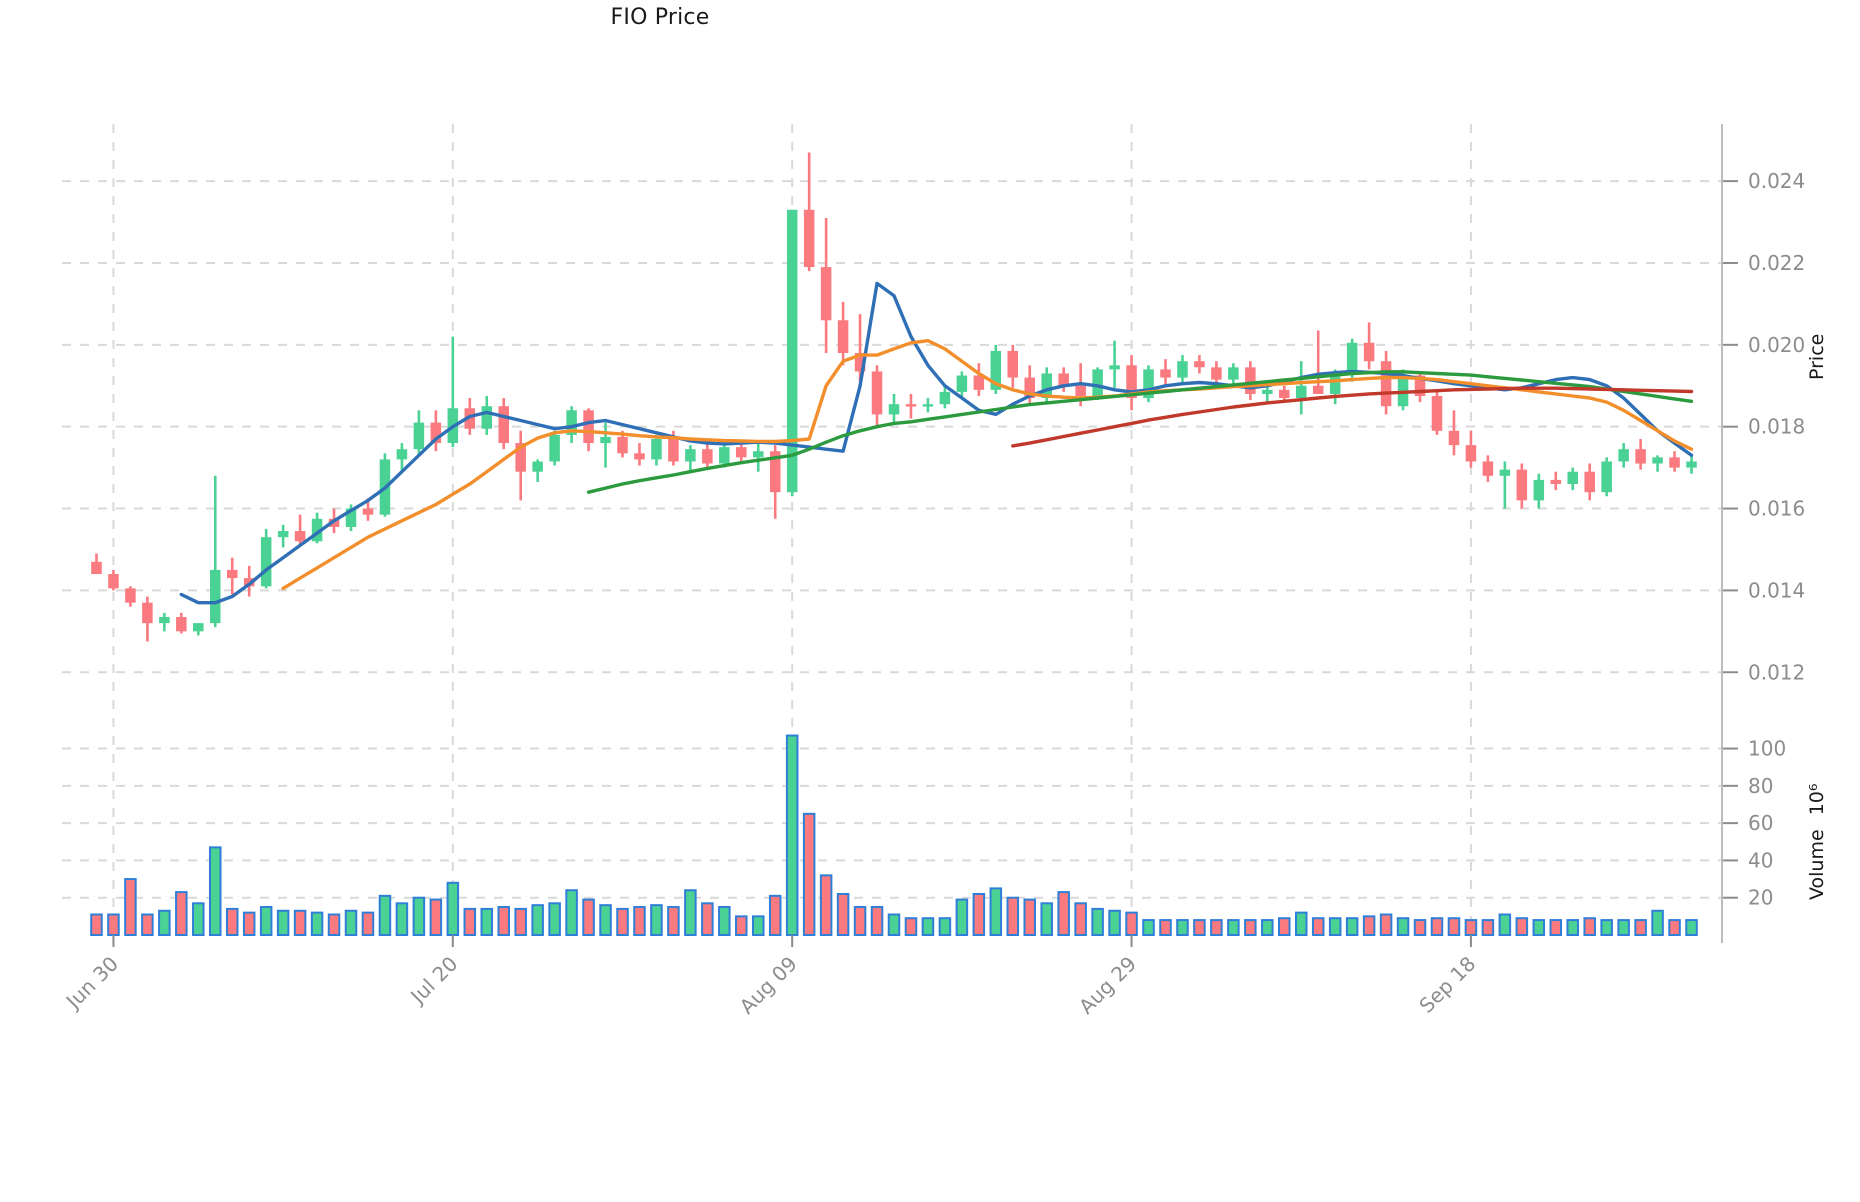 The image size is (1860, 1202). Describe the element at coordinates (1760, 860) in the screenshot. I see `volume-tick-label: 40` at that location.